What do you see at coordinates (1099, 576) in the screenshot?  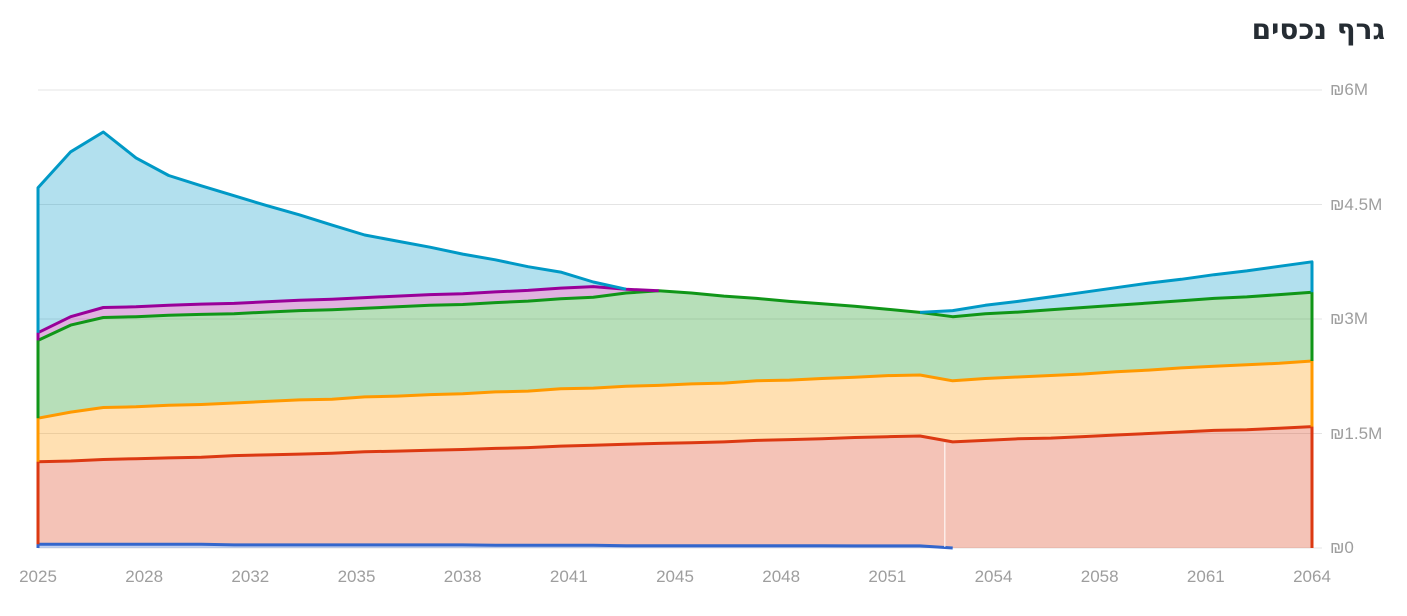 I see `x-tick-label: 2058` at bounding box center [1099, 576].